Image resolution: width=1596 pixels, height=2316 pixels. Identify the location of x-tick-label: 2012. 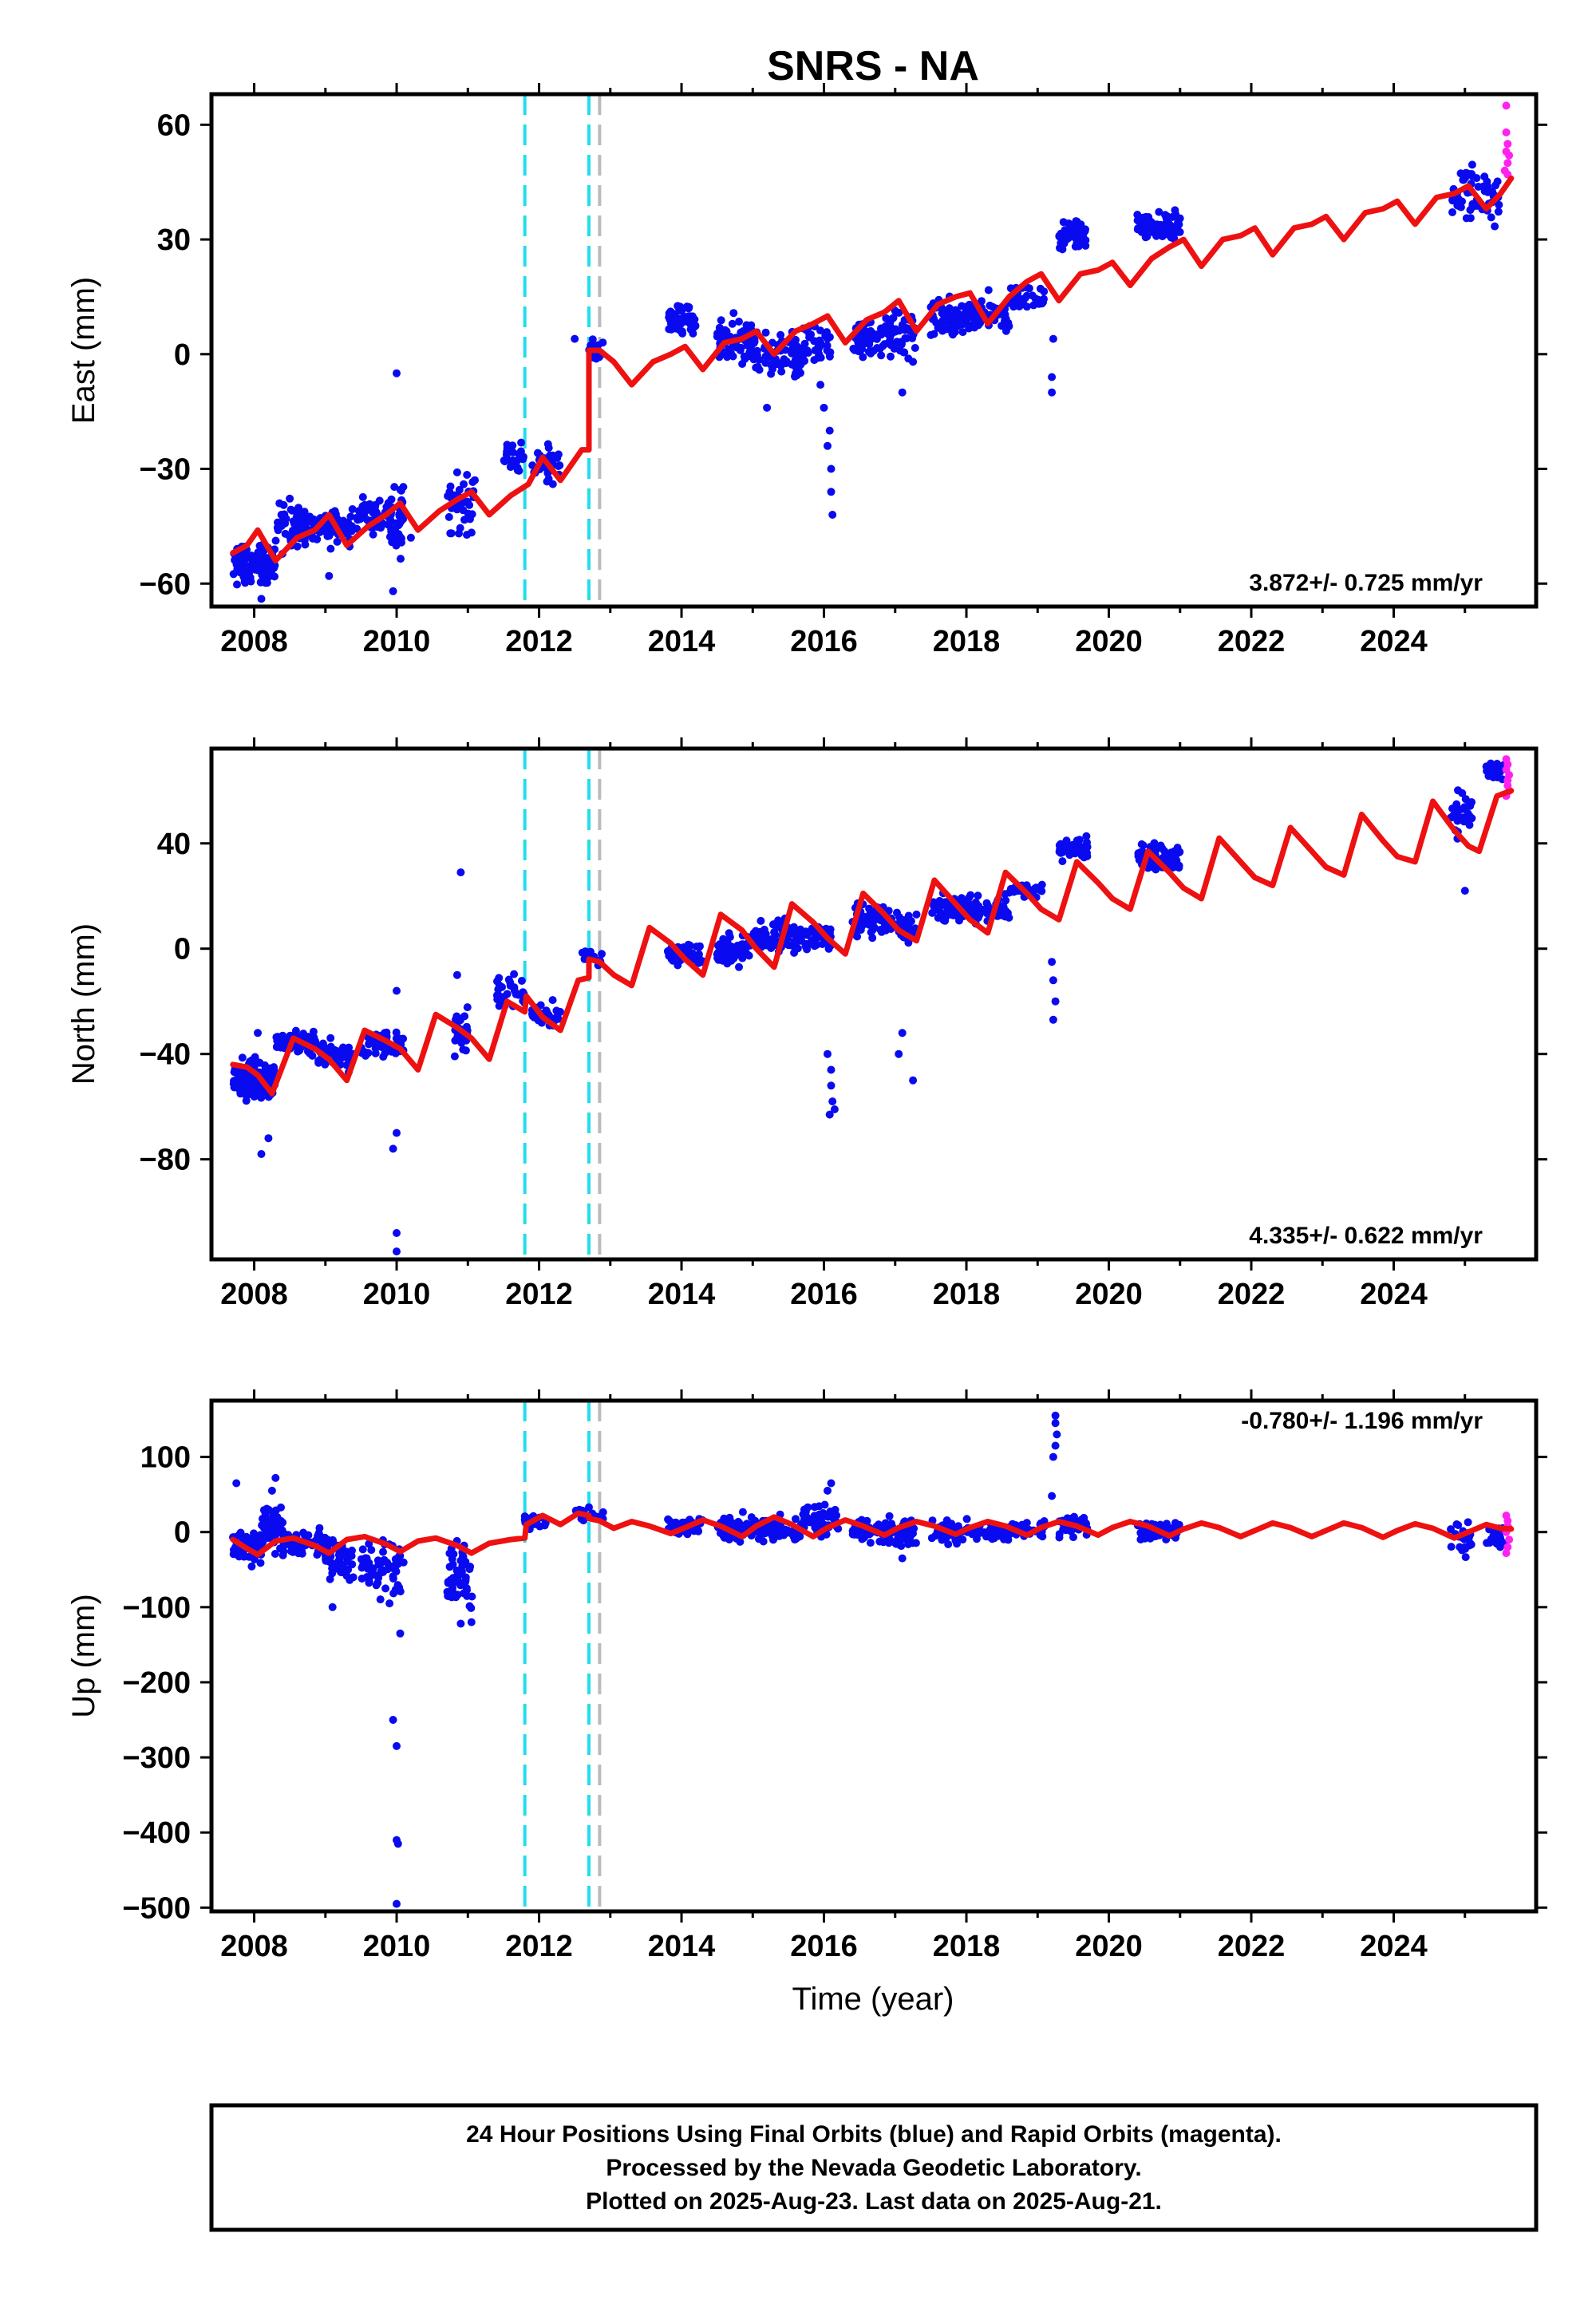
(539, 641).